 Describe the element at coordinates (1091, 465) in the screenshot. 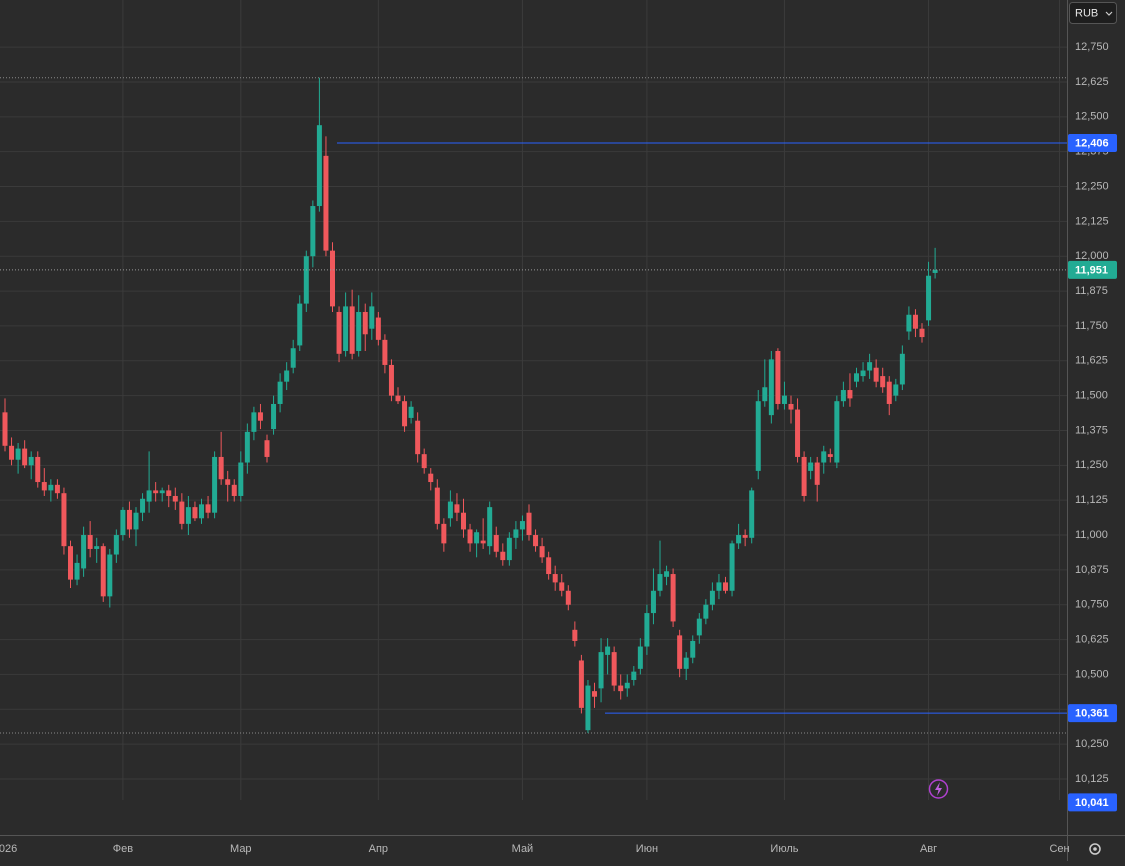

I see `y-tick-label: 11,250` at that location.